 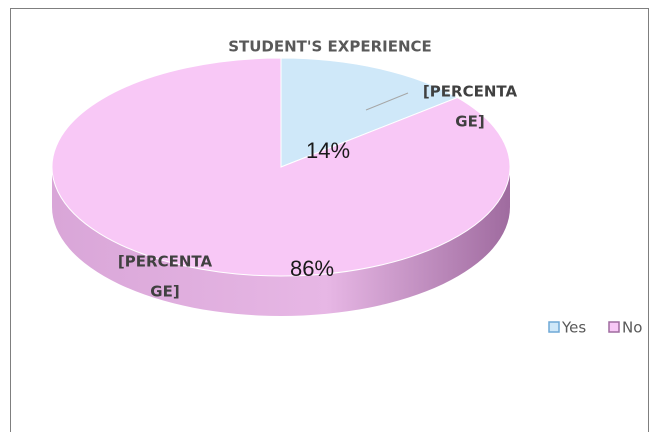 What do you see at coordinates (328, 150) in the screenshot?
I see `data-label: 14%` at bounding box center [328, 150].